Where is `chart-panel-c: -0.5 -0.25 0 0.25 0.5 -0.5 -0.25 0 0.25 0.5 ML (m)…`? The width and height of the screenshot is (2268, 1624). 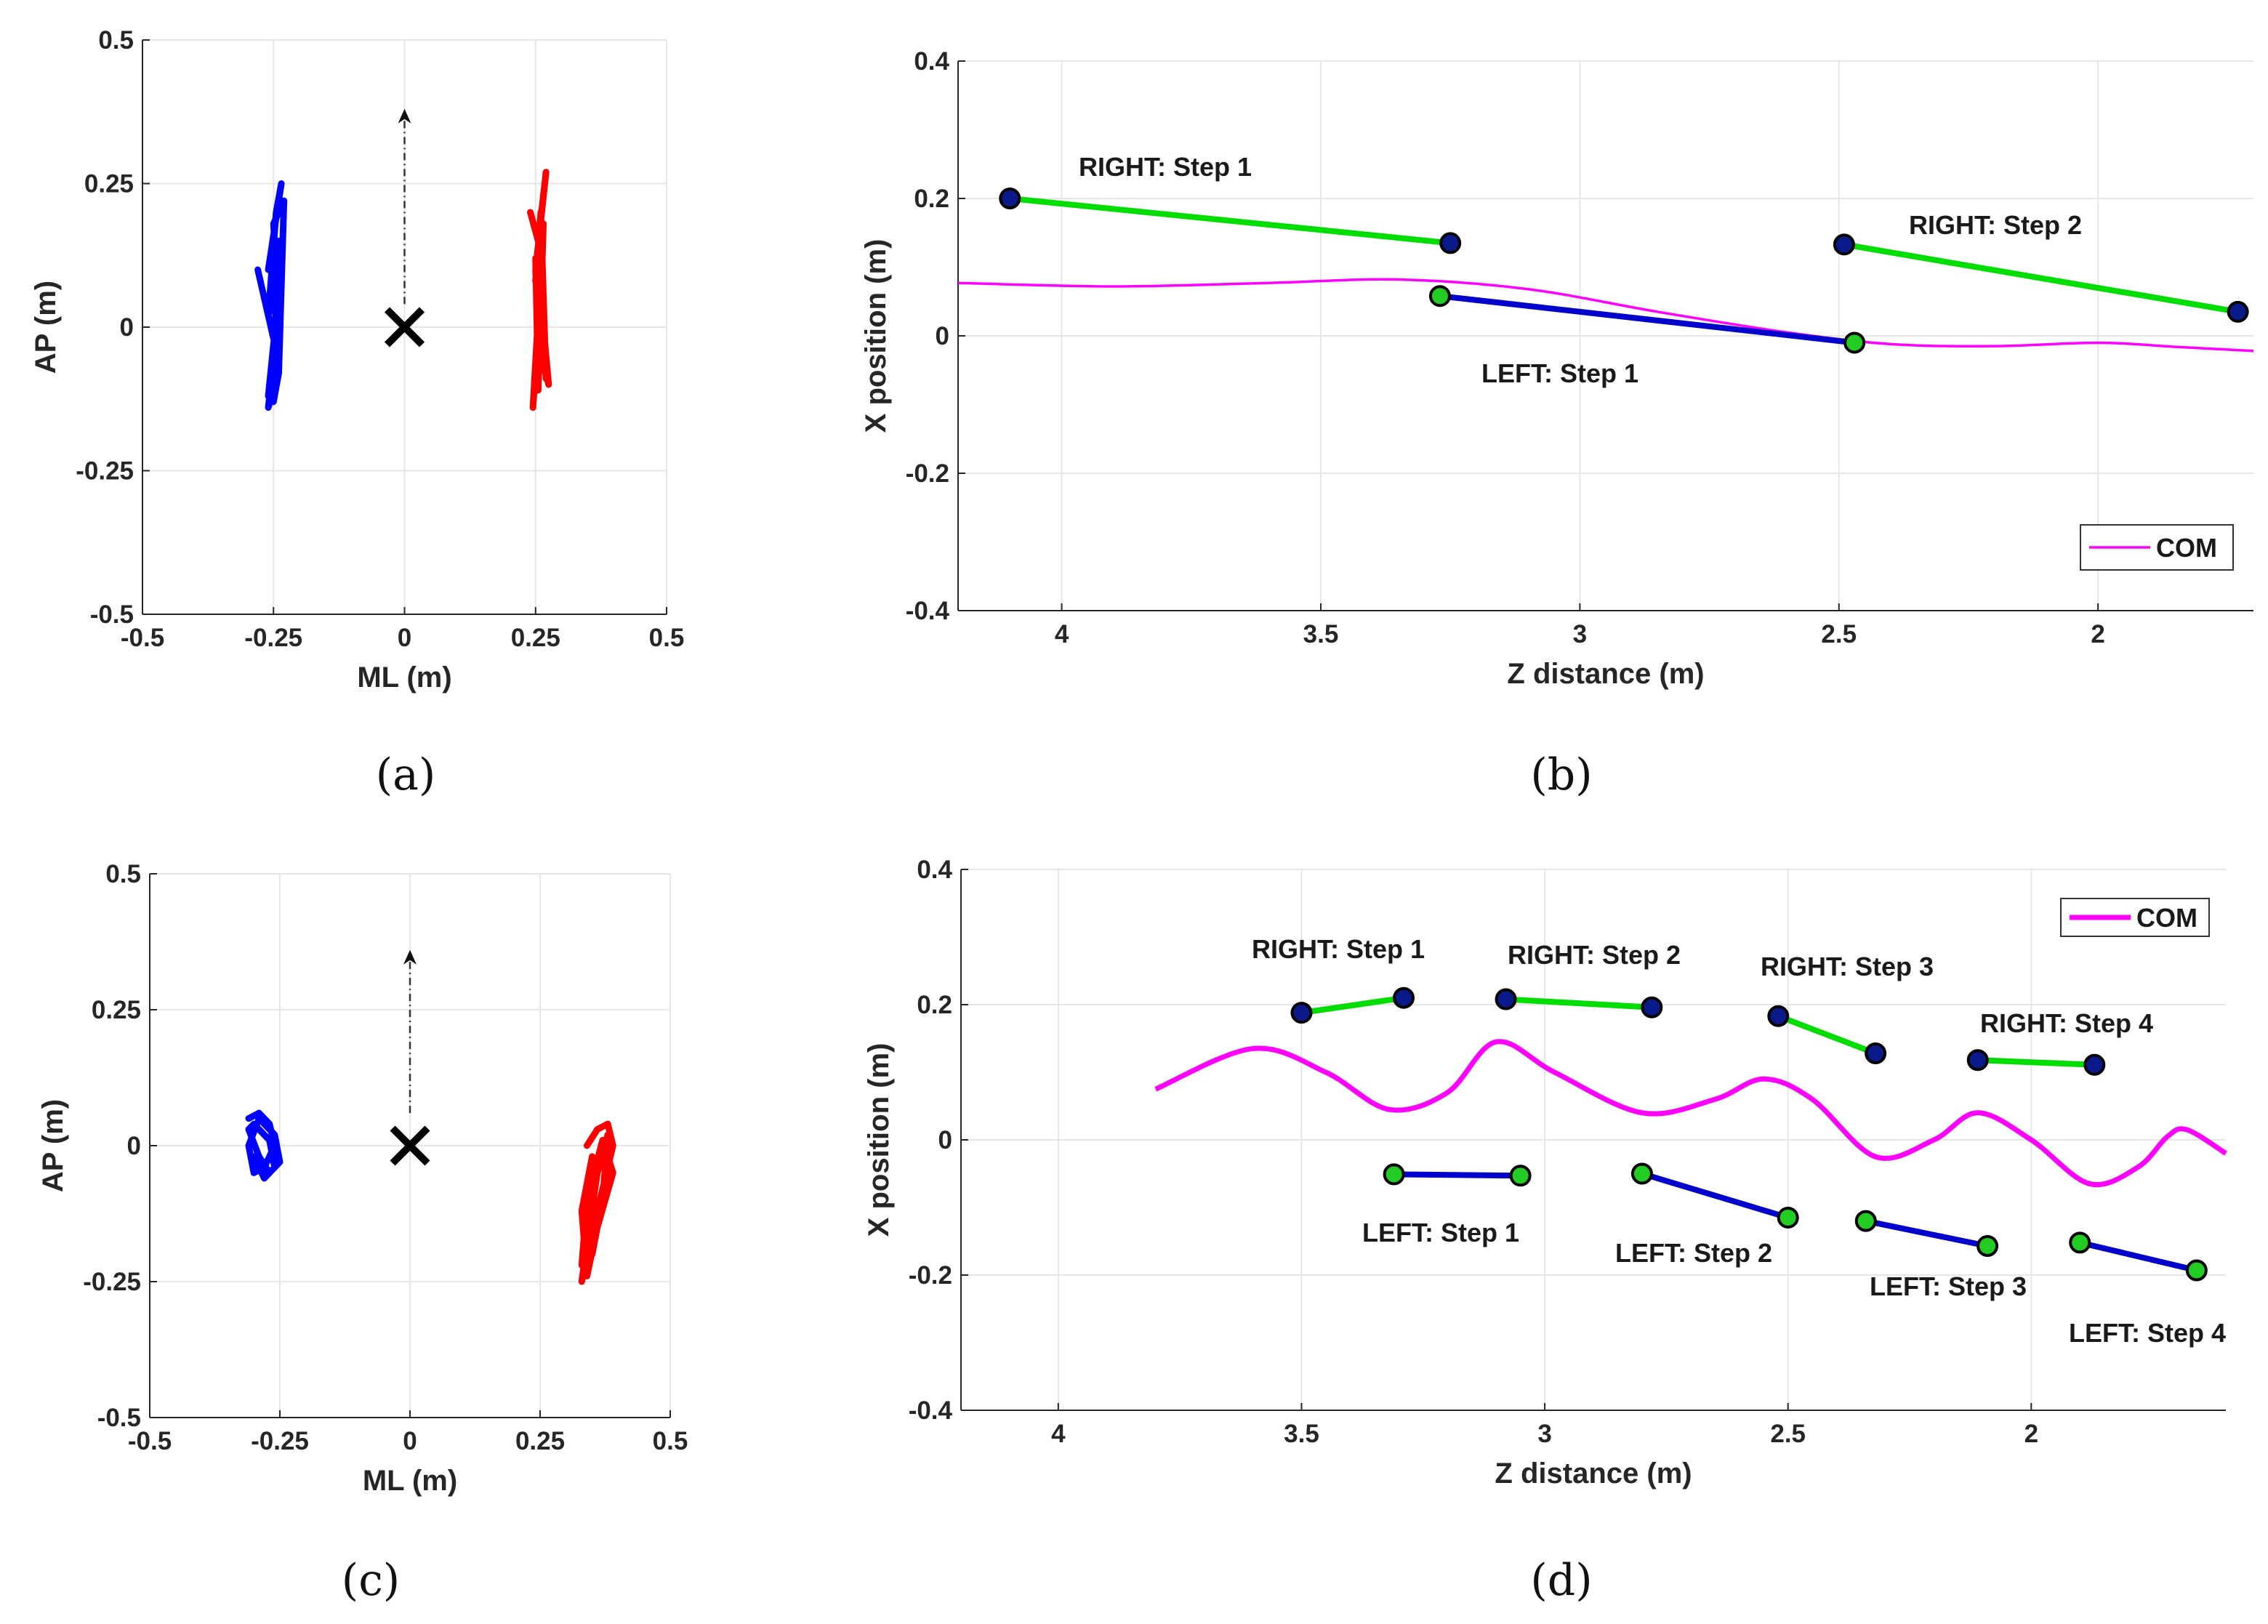 chart-panel-c: -0.5 -0.25 0 0.25 0.5 -0.5 -0.25 0 0.25 0.5 ML (m)… is located at coordinates (362, 1233).